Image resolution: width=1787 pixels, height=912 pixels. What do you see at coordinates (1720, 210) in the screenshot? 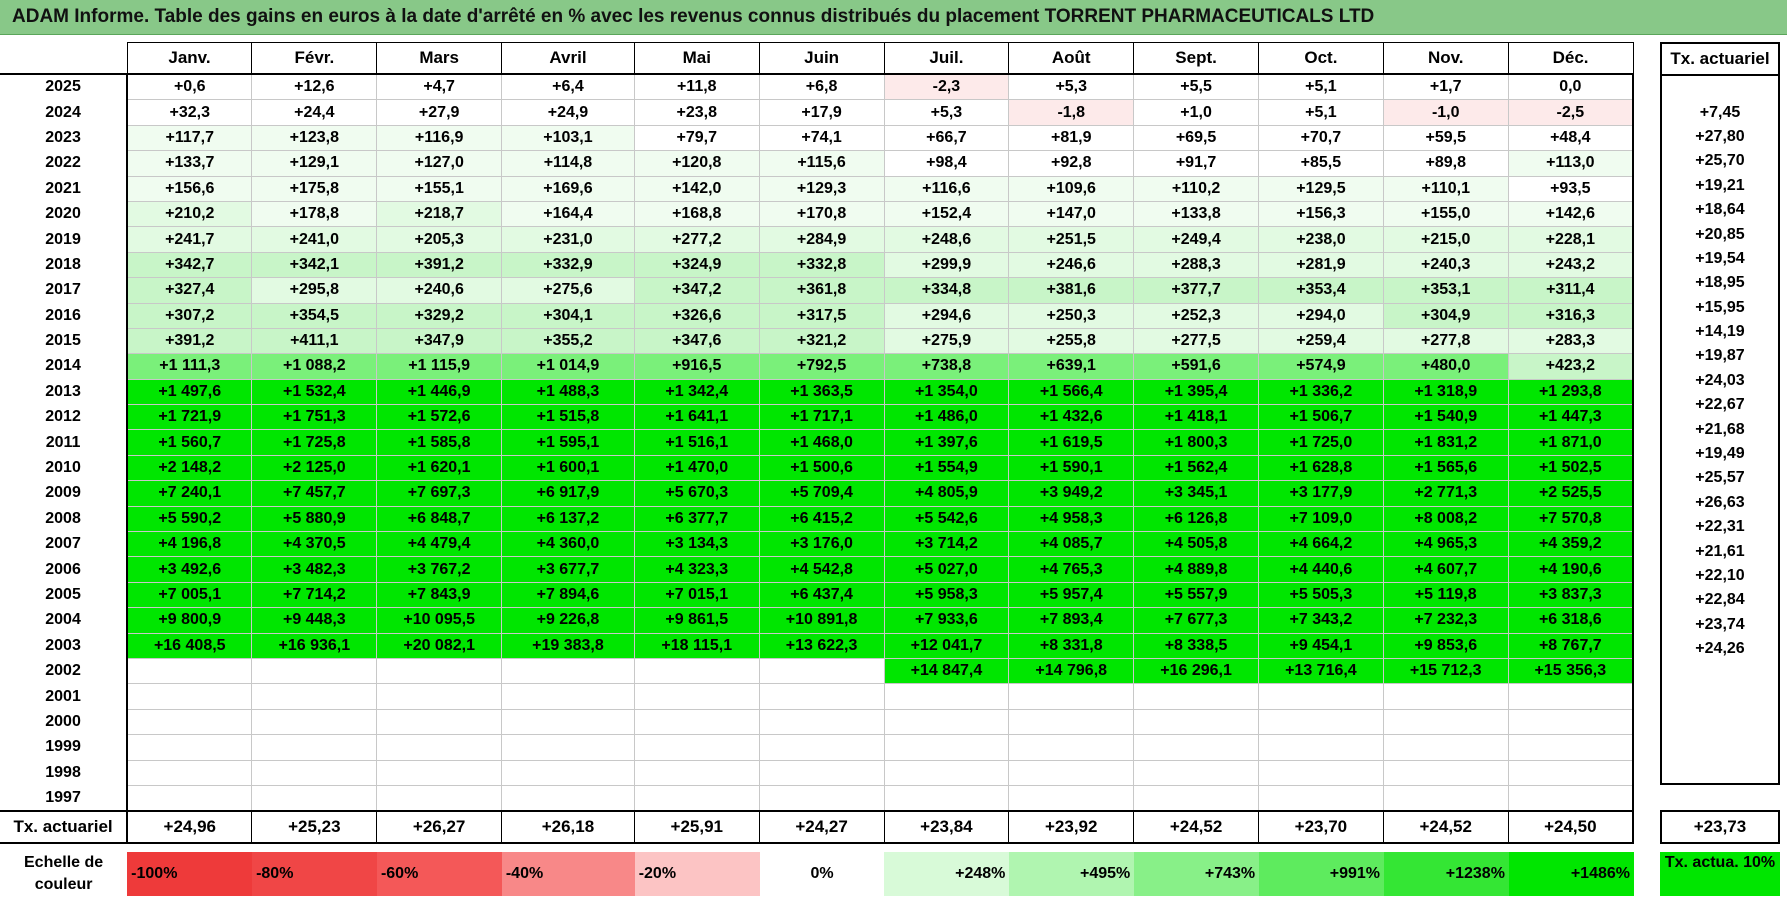
I see `actuarial-rate-cell: +18,64` at bounding box center [1720, 210].